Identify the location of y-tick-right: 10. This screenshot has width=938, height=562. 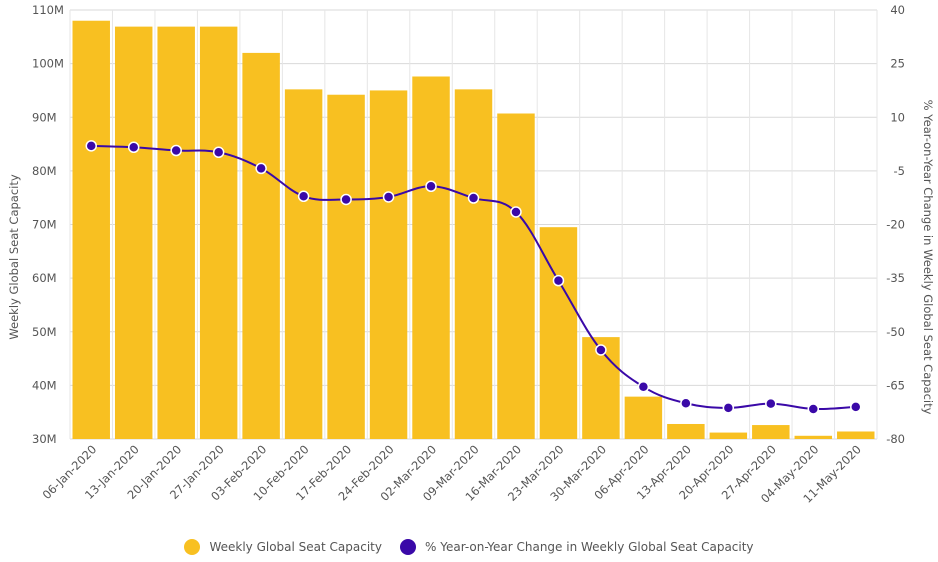
(897, 117).